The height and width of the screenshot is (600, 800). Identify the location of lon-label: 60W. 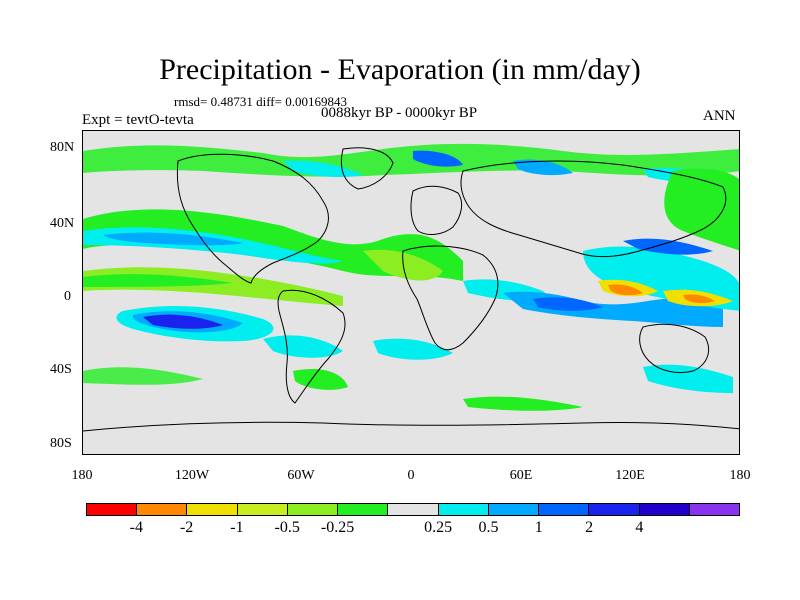
(301, 475).